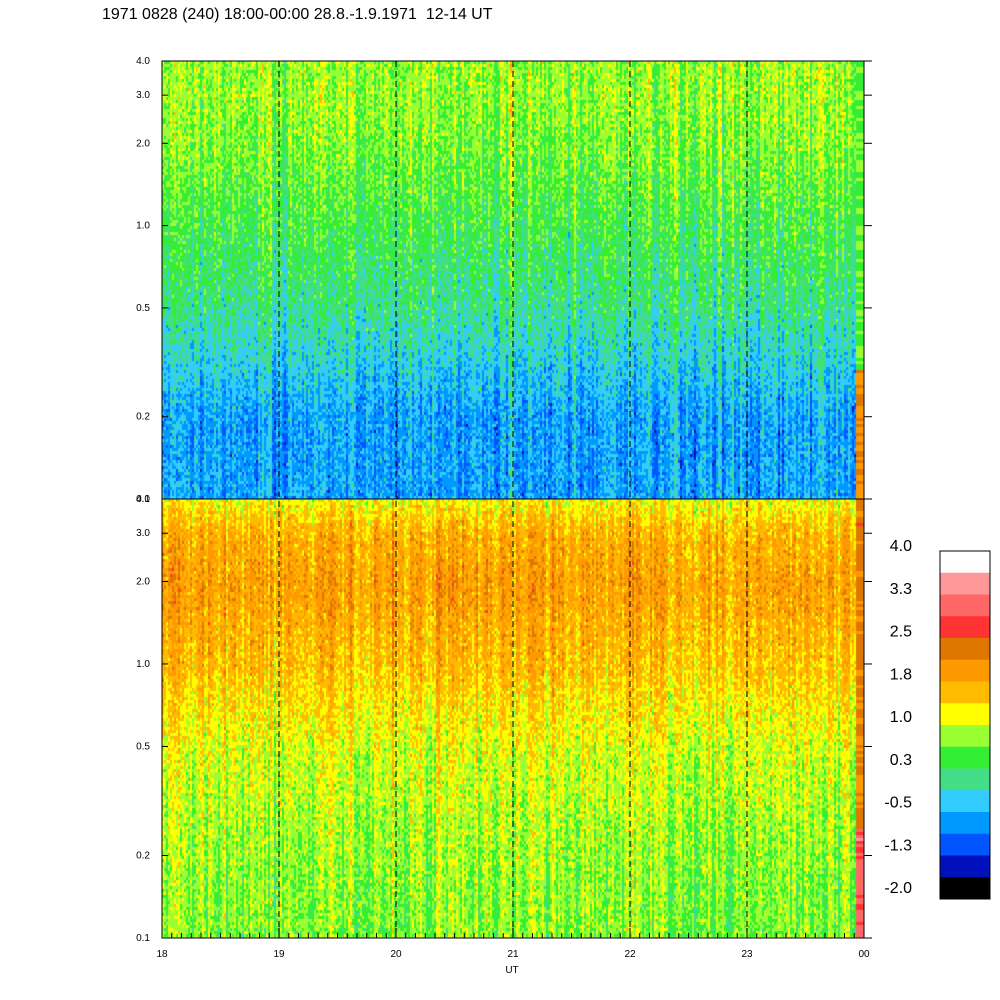  I want to click on colorbar-frame, so click(965, 725).